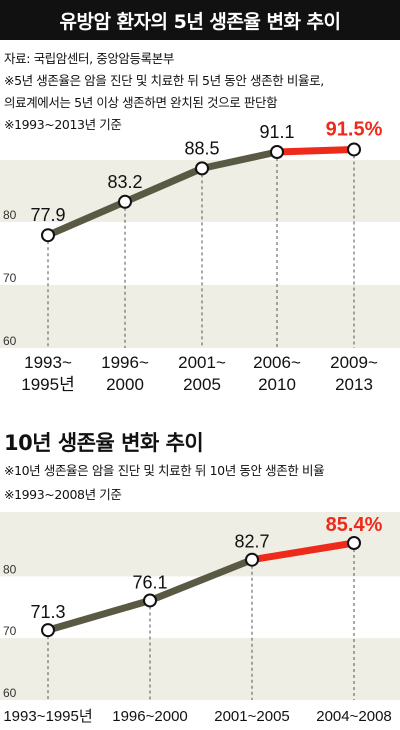 The width and height of the screenshot is (400, 730). What do you see at coordinates (354, 129) in the screenshot?
I see `data-label: 91.5%` at bounding box center [354, 129].